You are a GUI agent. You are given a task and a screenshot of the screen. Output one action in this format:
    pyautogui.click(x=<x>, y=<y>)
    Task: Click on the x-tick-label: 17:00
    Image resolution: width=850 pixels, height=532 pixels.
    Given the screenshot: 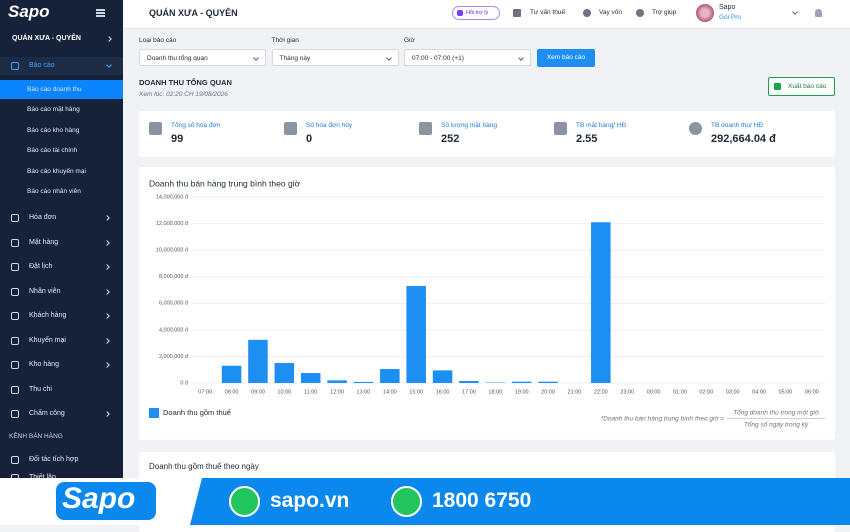 What is the action you would take?
    pyautogui.click(x=469, y=392)
    